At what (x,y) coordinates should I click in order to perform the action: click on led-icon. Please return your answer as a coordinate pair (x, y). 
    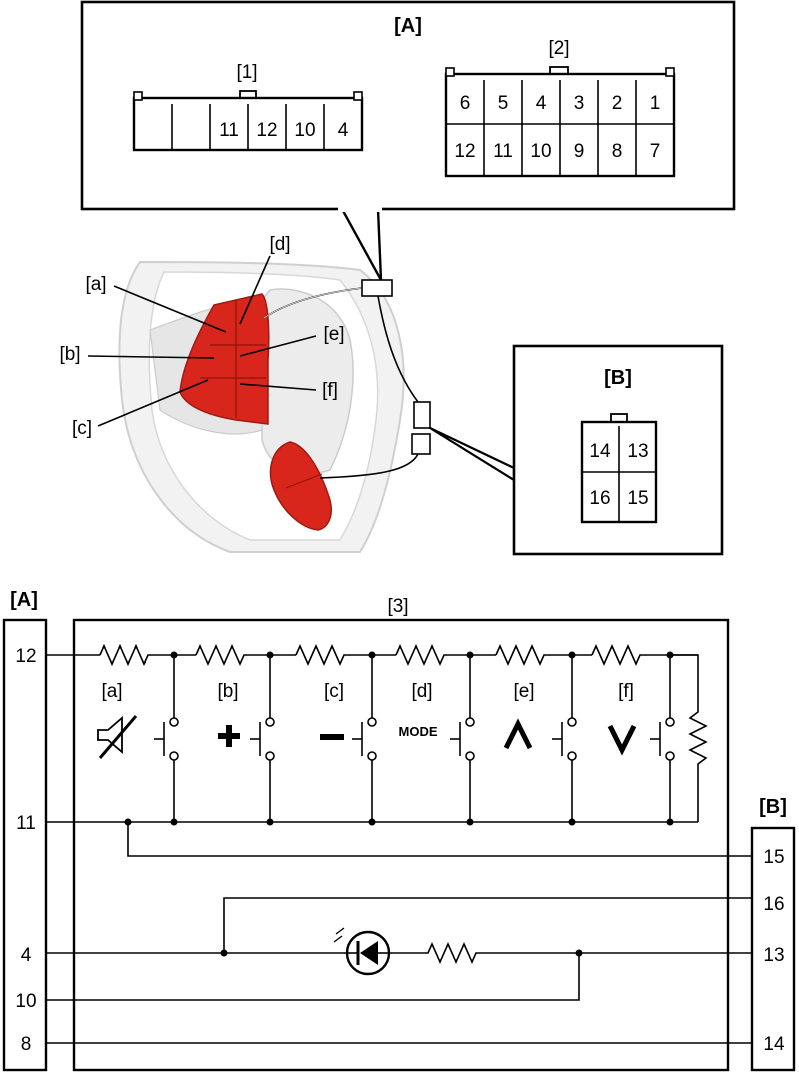
    Looking at the image, I should click on (362, 951).